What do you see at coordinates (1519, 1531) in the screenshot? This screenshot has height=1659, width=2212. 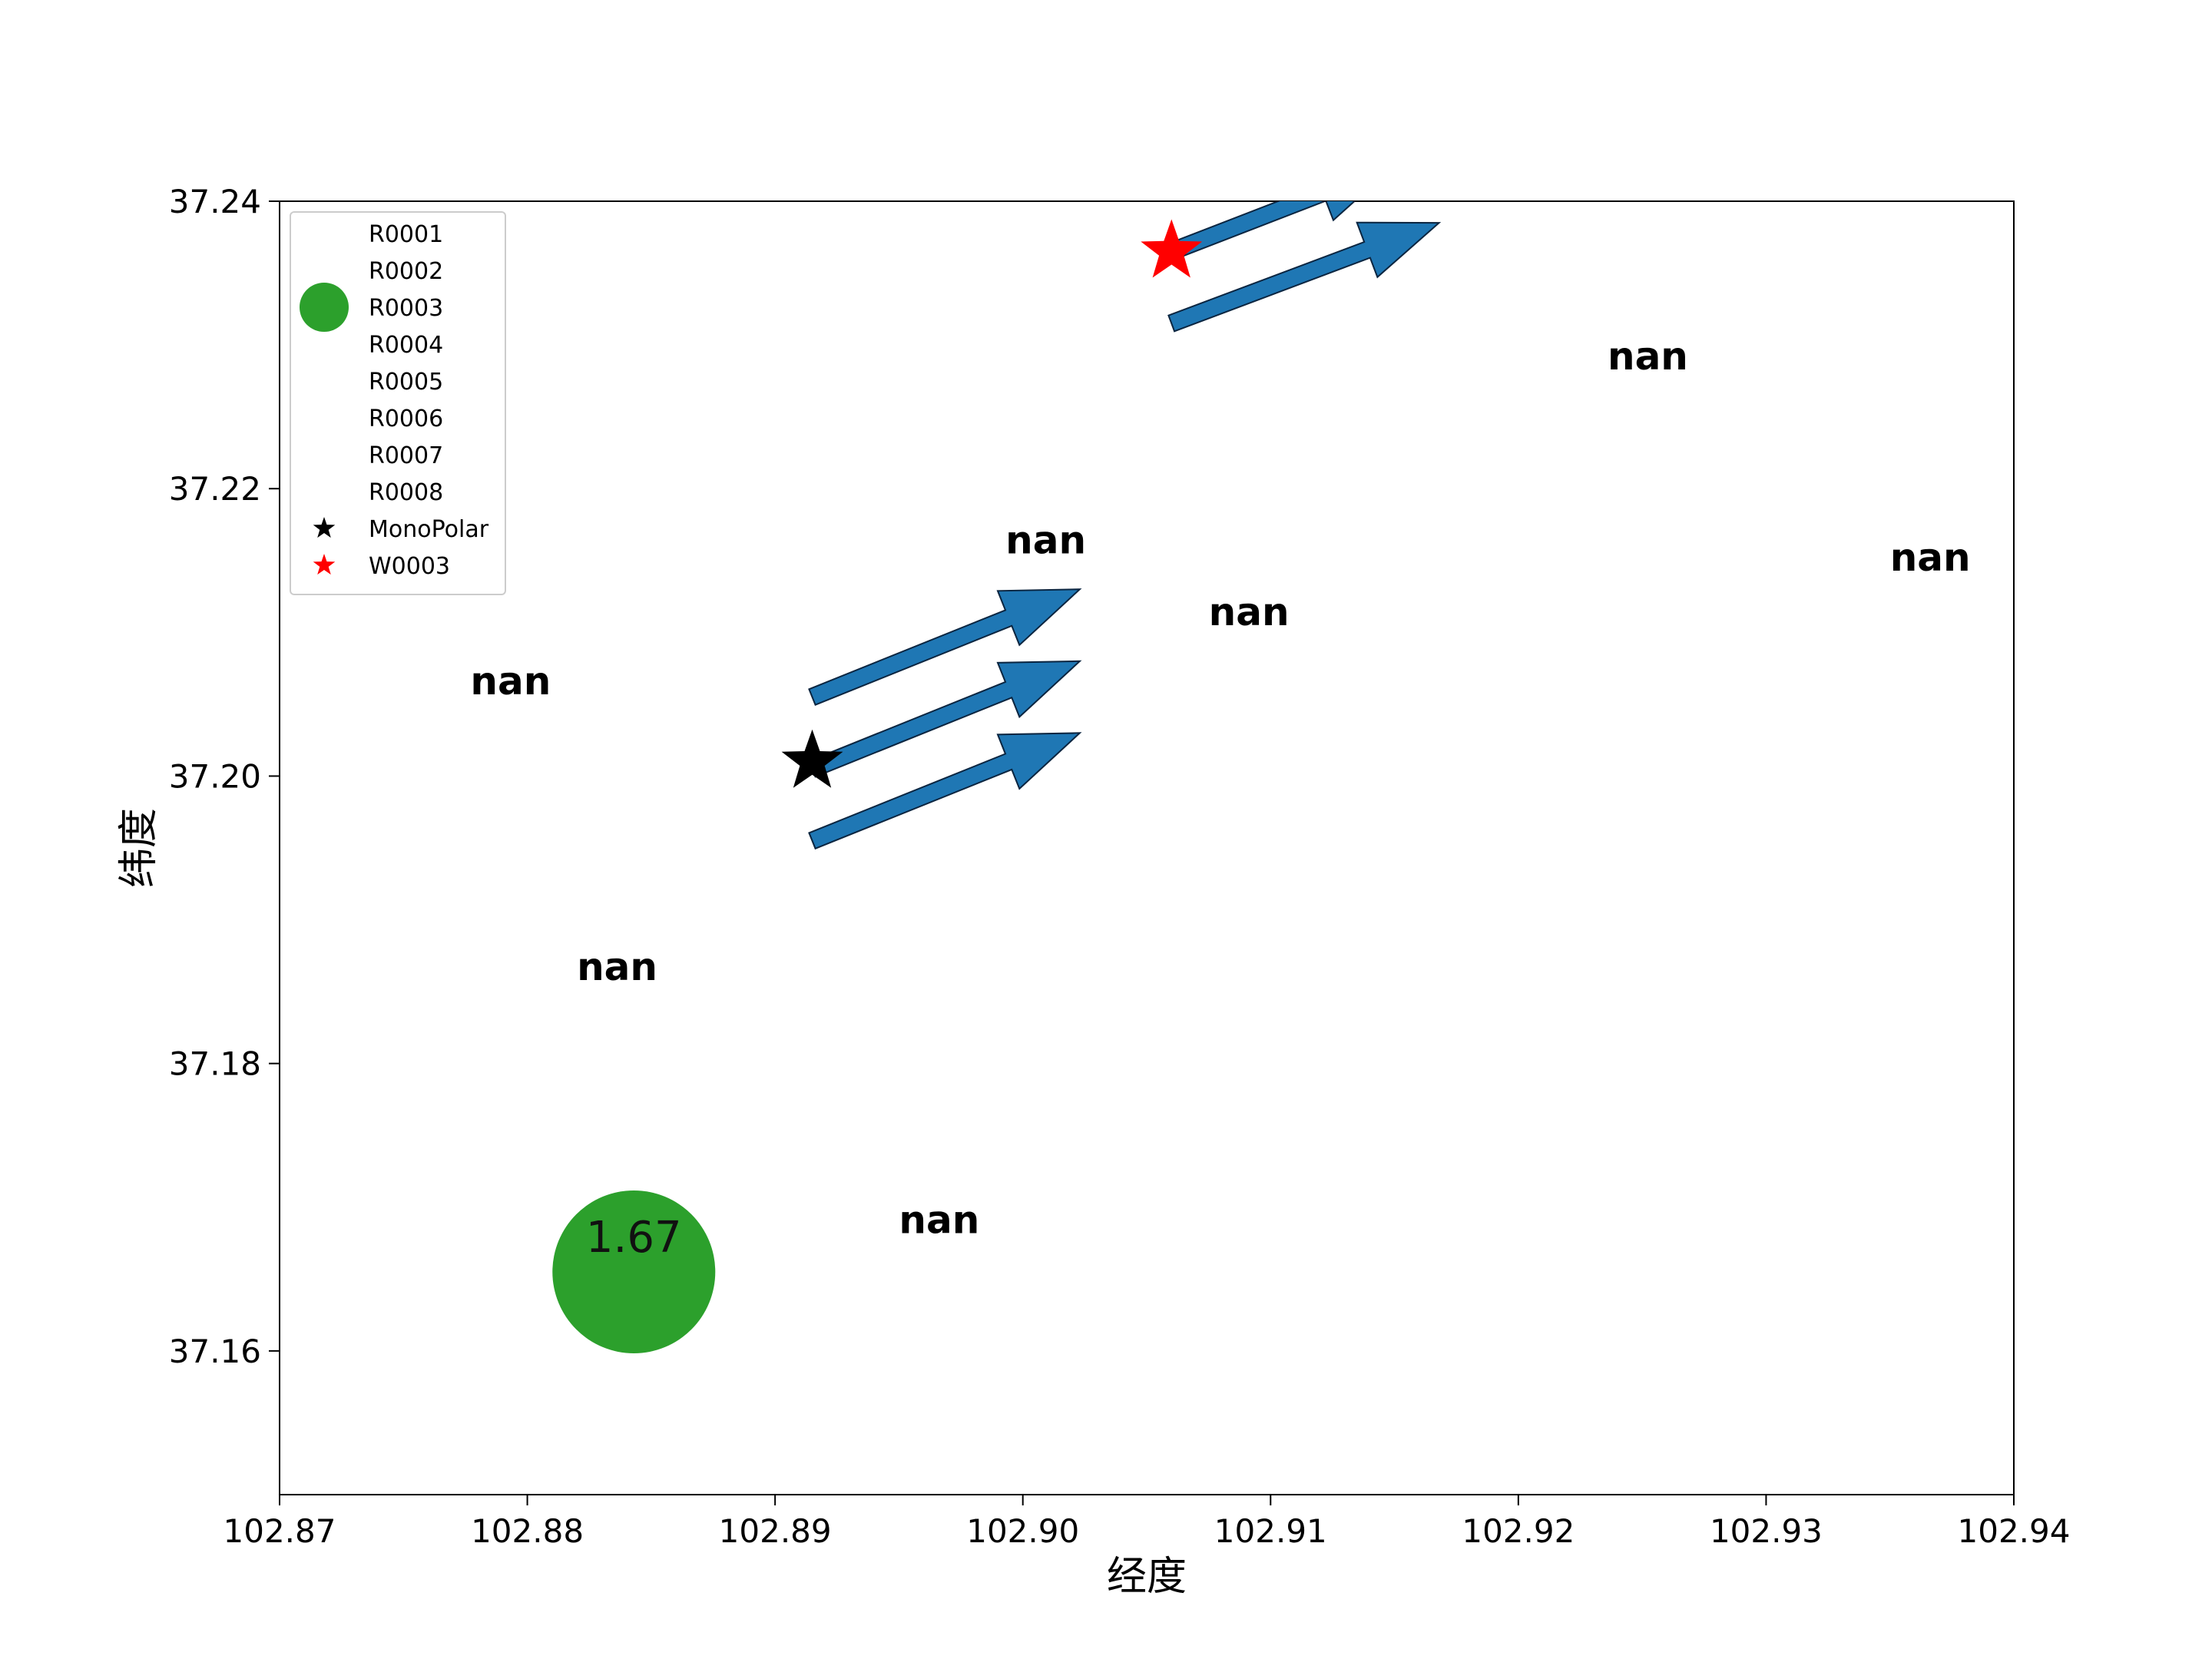 I see `x-tick-label: 102.92` at bounding box center [1519, 1531].